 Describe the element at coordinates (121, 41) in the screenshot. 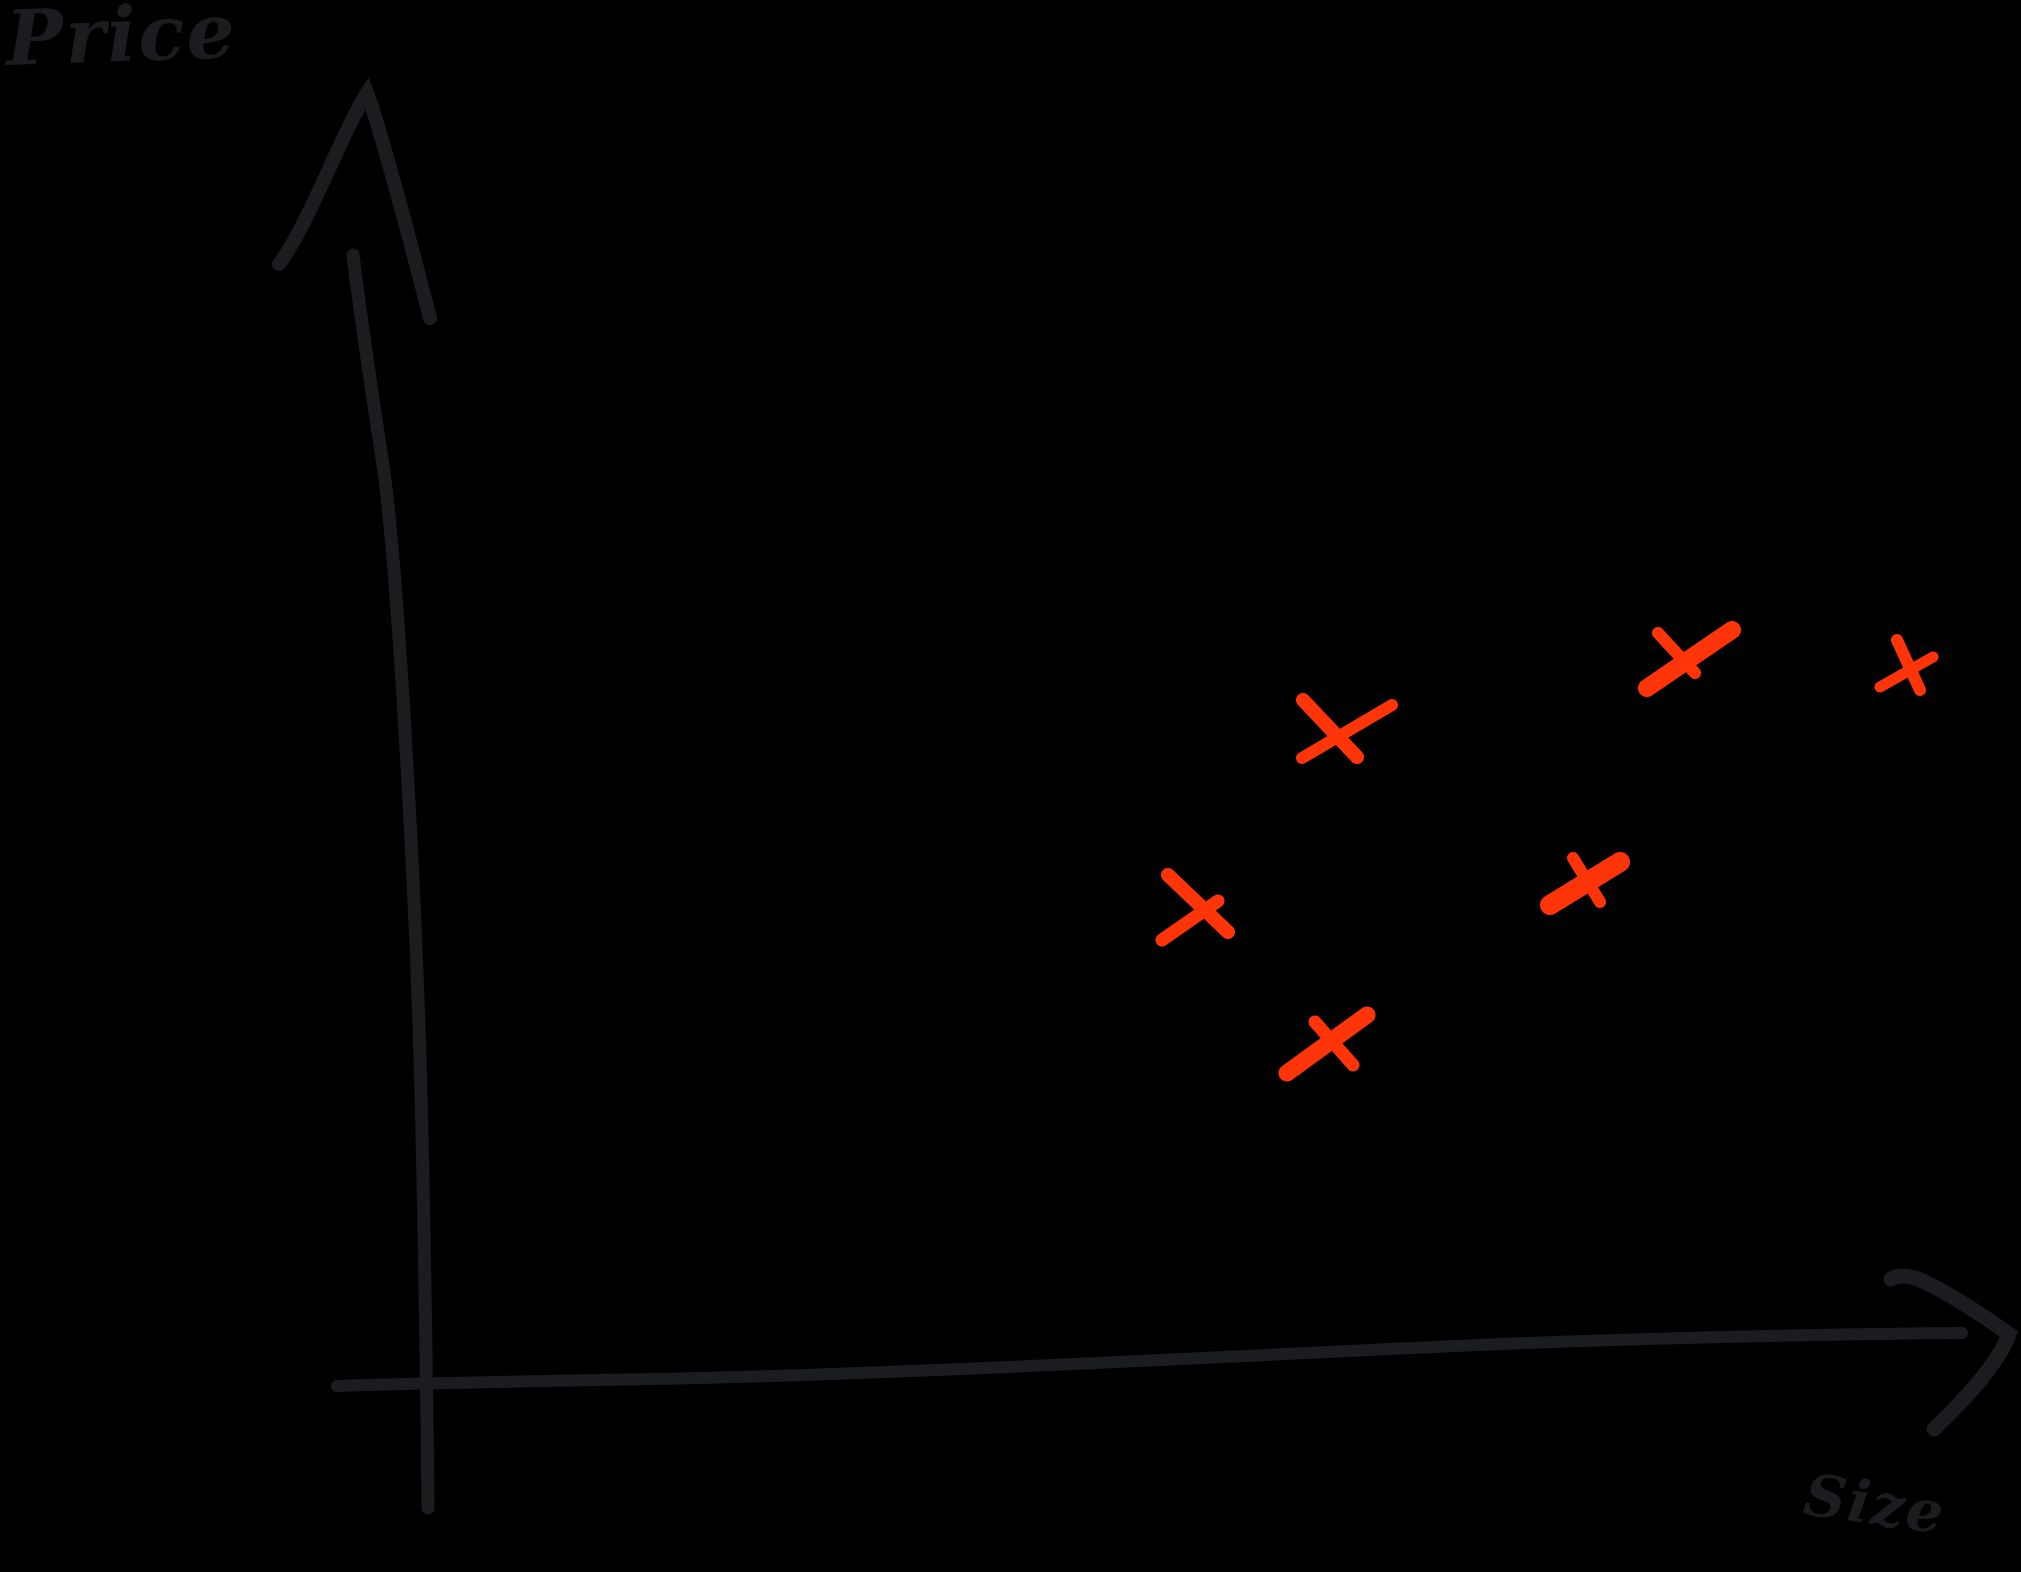

I see `y-axis-label: Price` at that location.